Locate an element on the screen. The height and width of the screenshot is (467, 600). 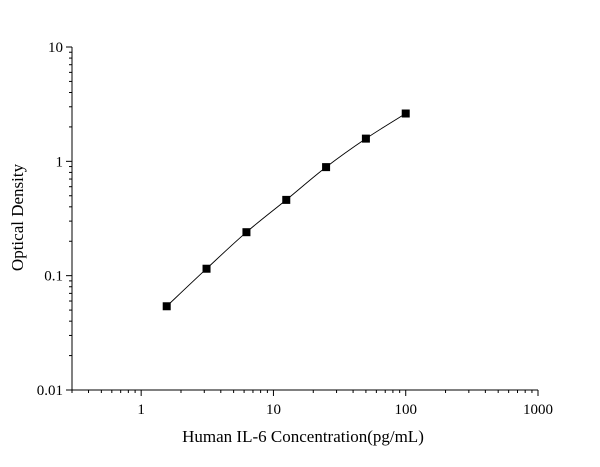
x-axis-title: Human IL-6 Concentration(pg/mL) is located at coordinates (303, 436).